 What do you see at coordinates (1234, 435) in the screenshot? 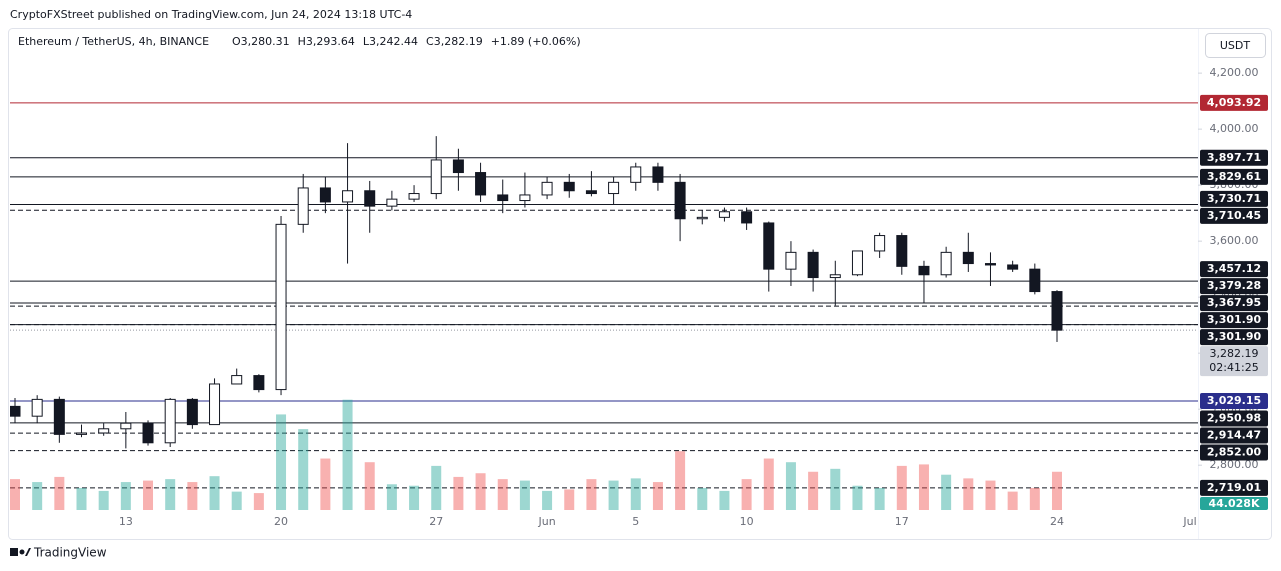
I see `level-label: 2,914.47` at bounding box center [1234, 435].